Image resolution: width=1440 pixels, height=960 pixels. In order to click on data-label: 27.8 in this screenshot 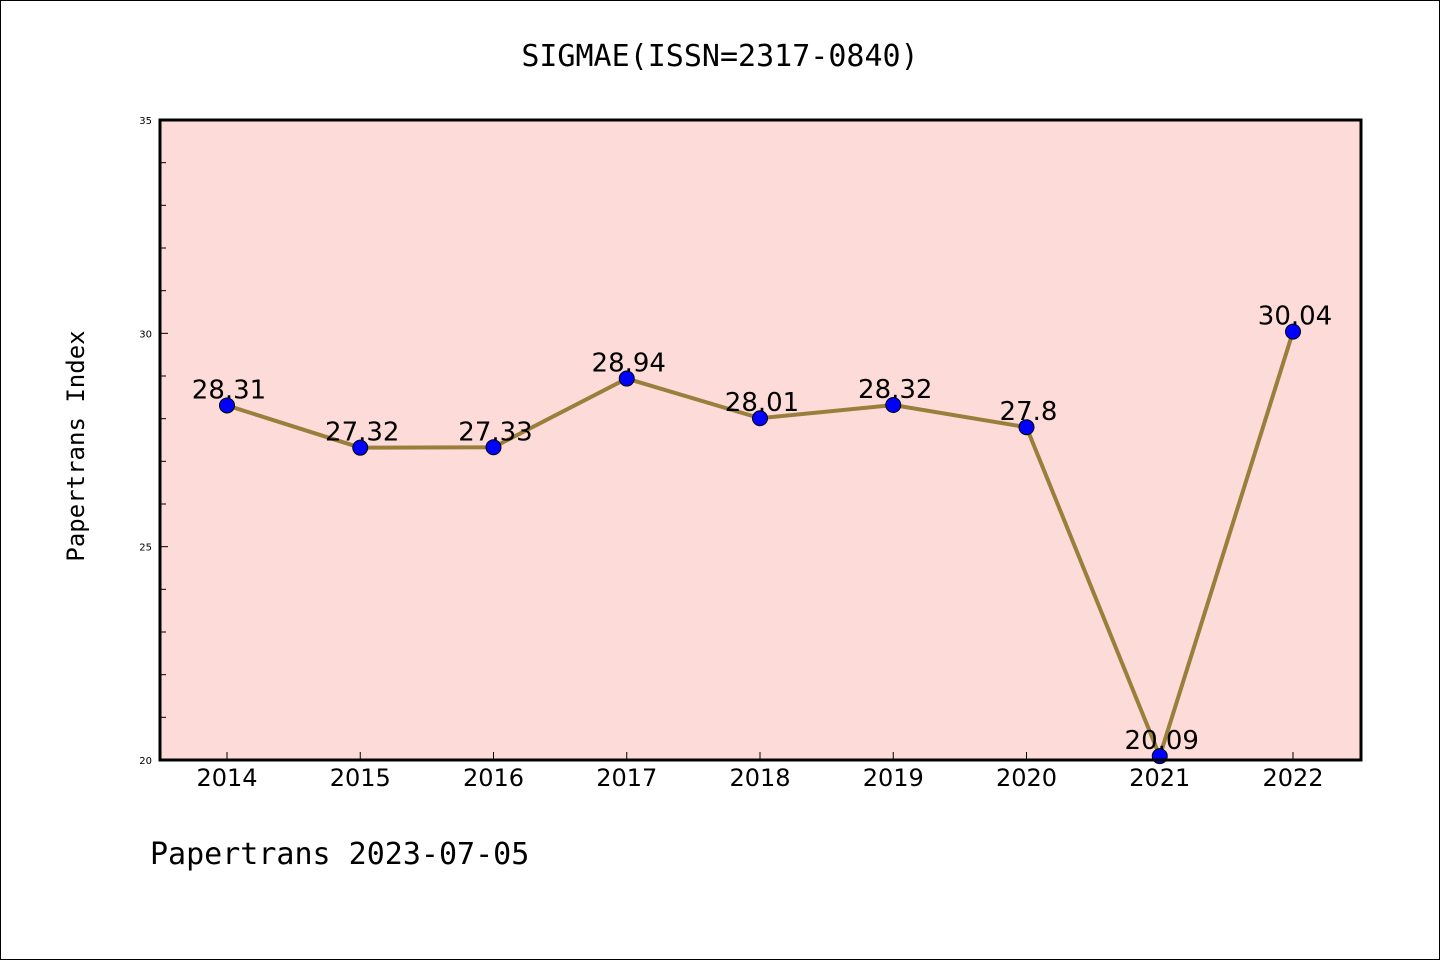, I will do `click(1029, 412)`.